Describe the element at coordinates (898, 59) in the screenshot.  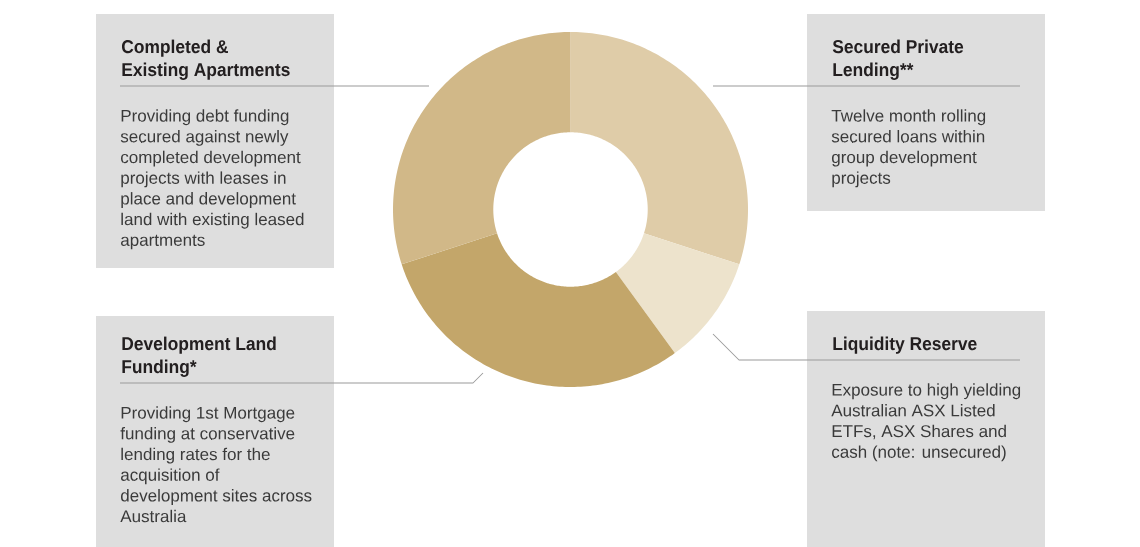
I see `slice-label: Secured Private Lending**` at that location.